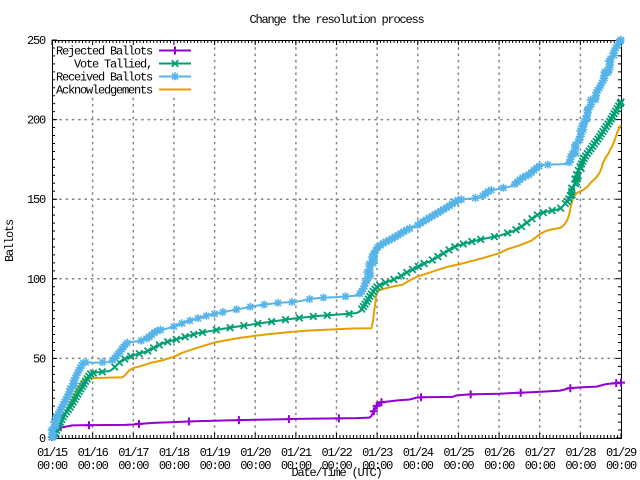  What do you see at coordinates (336, 453) in the screenshot?
I see `svg-text: 01/22` at bounding box center [336, 453].